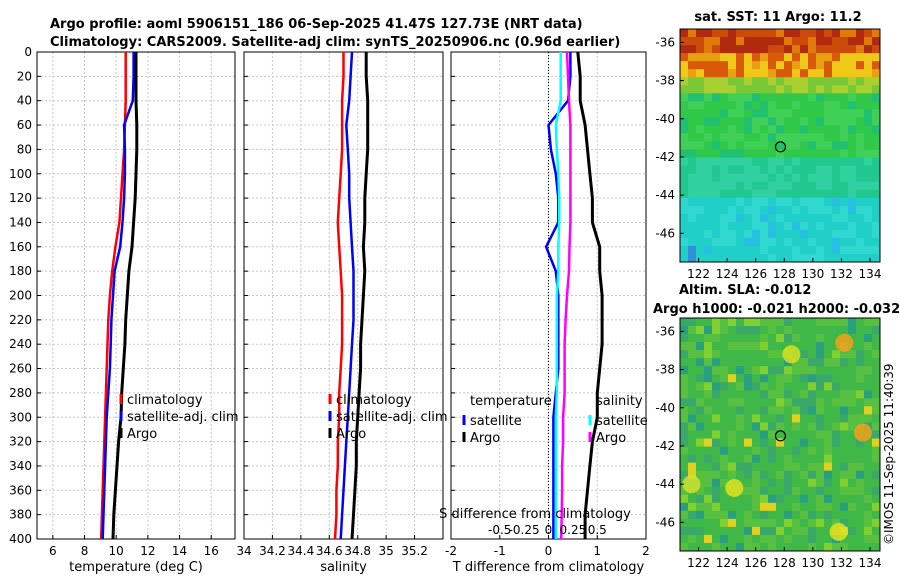 The width and height of the screenshot is (900, 580). What do you see at coordinates (142, 434) in the screenshot?
I see `legend-label: Argo` at bounding box center [142, 434].